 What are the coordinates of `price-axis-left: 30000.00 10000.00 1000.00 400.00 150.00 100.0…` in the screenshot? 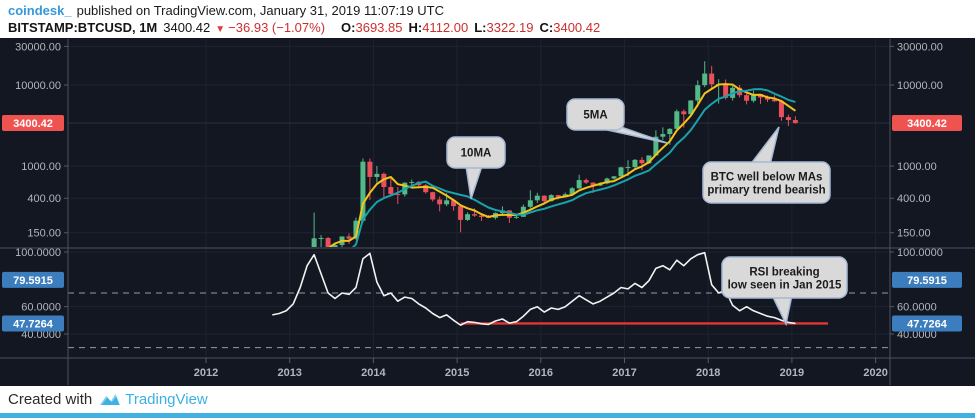 It's located at (41, 191).